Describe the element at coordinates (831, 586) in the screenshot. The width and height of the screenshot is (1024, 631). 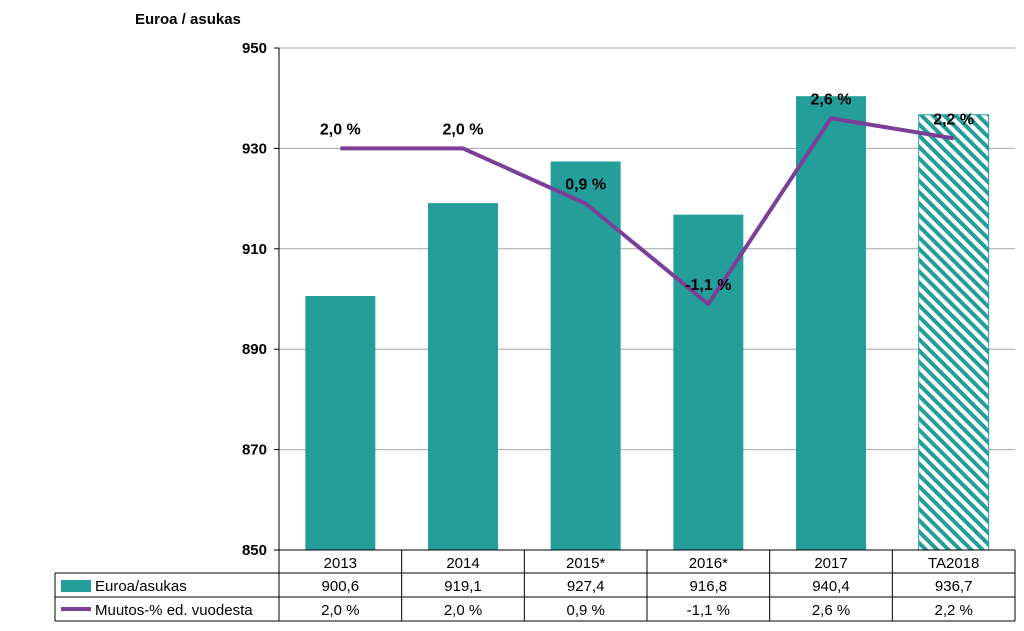
I see `bar-value-cell: 940,4` at that location.